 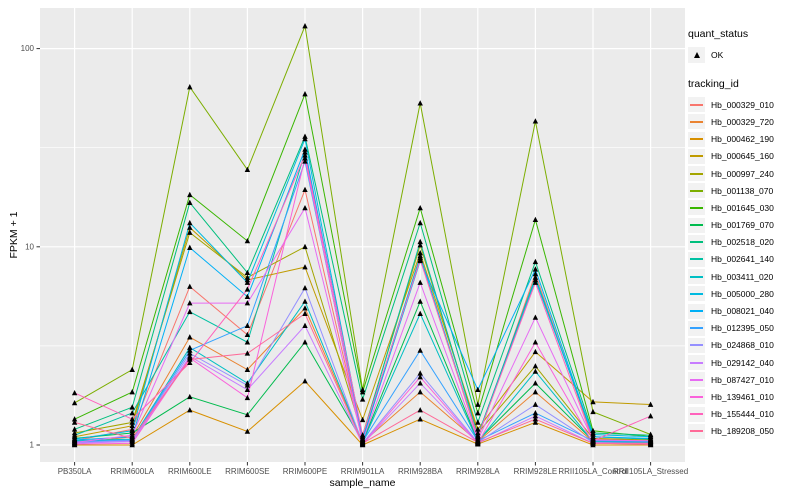 What do you see at coordinates (742, 207) in the screenshot?
I see `legend-item-label: Hb_001645_030` at bounding box center [742, 207].